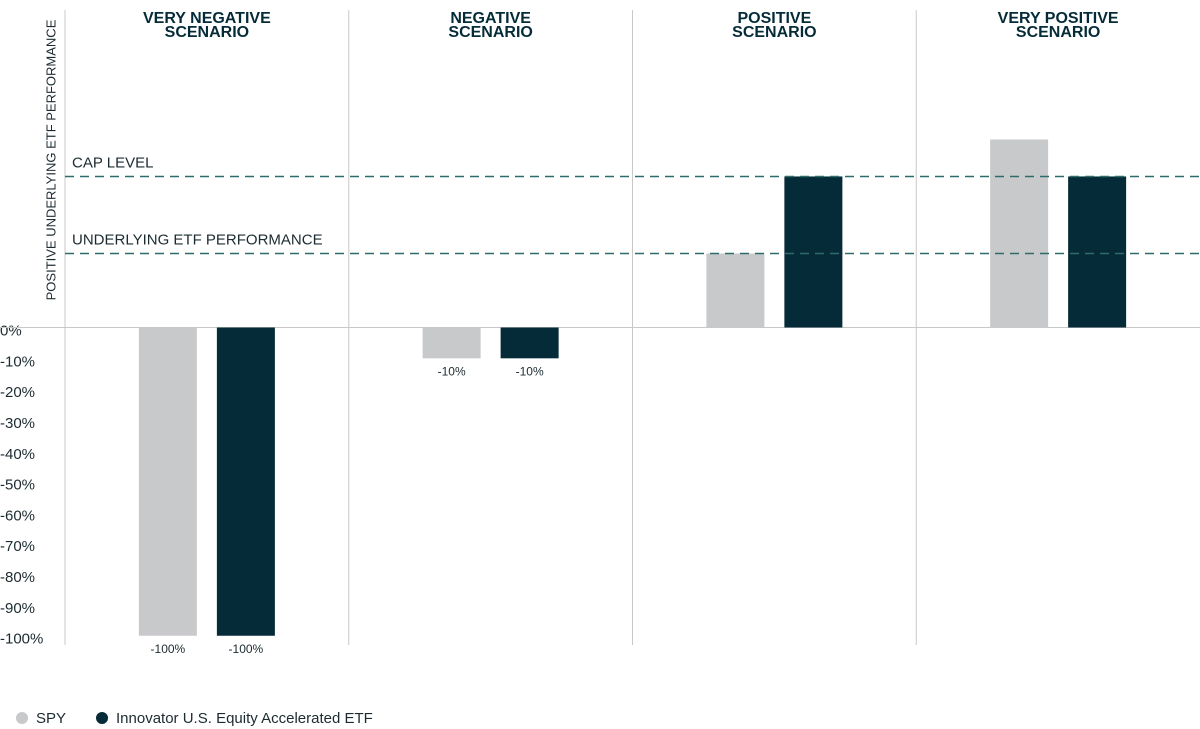  Describe the element at coordinates (21, 639) in the screenshot. I see `y-tick-label: -100%` at that location.